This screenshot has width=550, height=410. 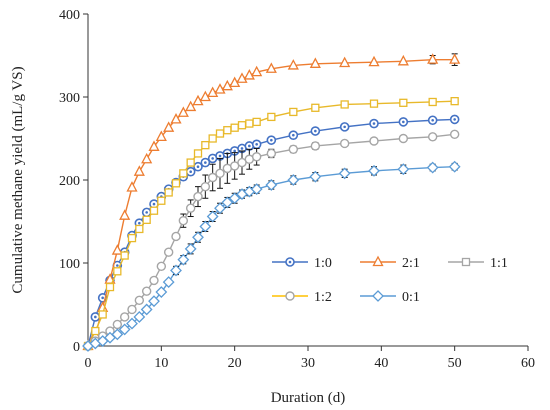 What do you see at coordinates (88, 363) in the screenshot?
I see `x-tick-label: 0` at bounding box center [88, 363].